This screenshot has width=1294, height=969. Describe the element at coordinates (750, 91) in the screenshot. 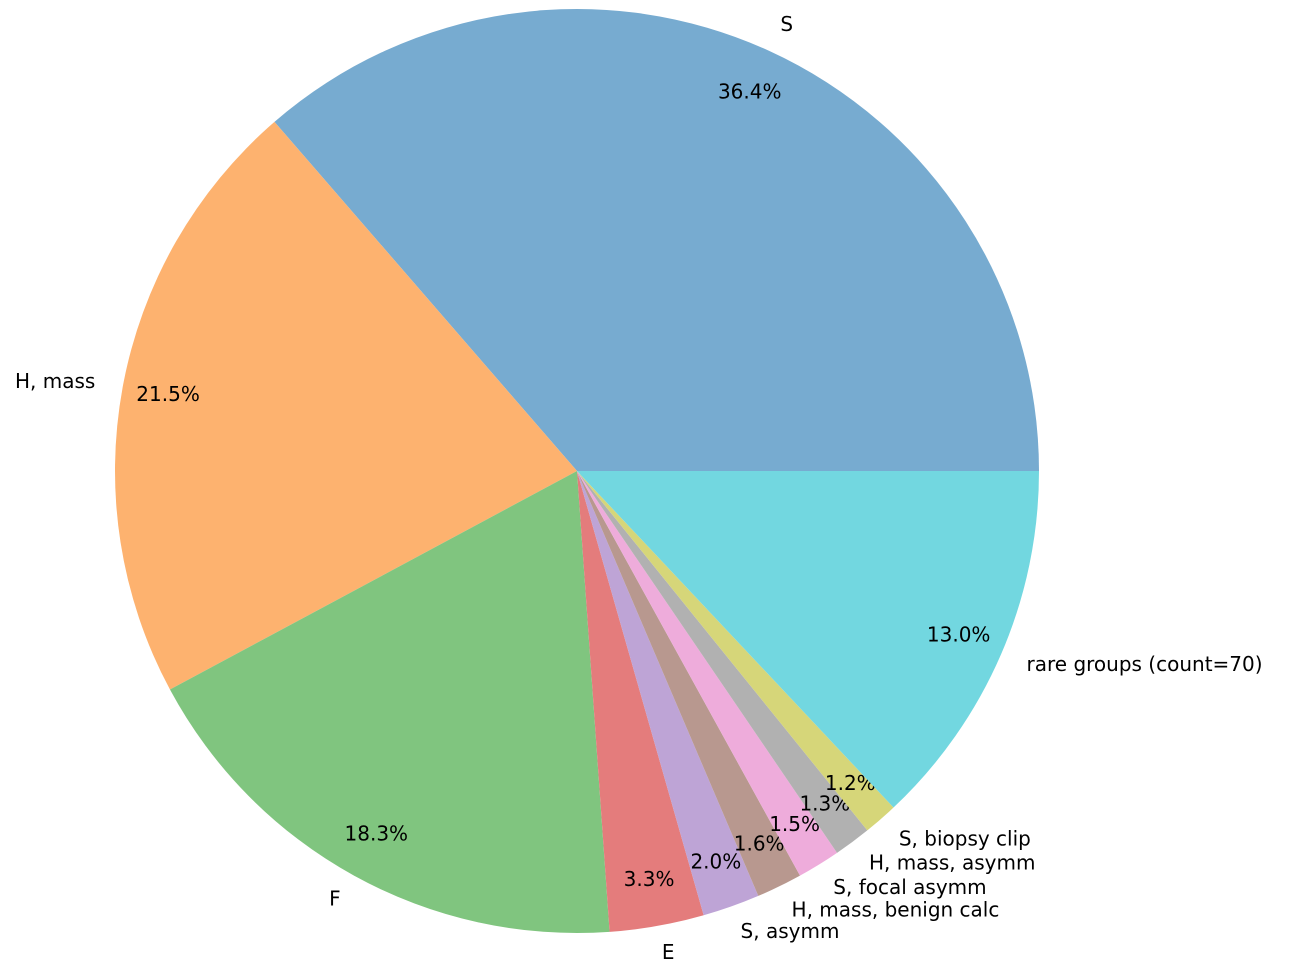

I see `percent-label: 36.4%` at that location.